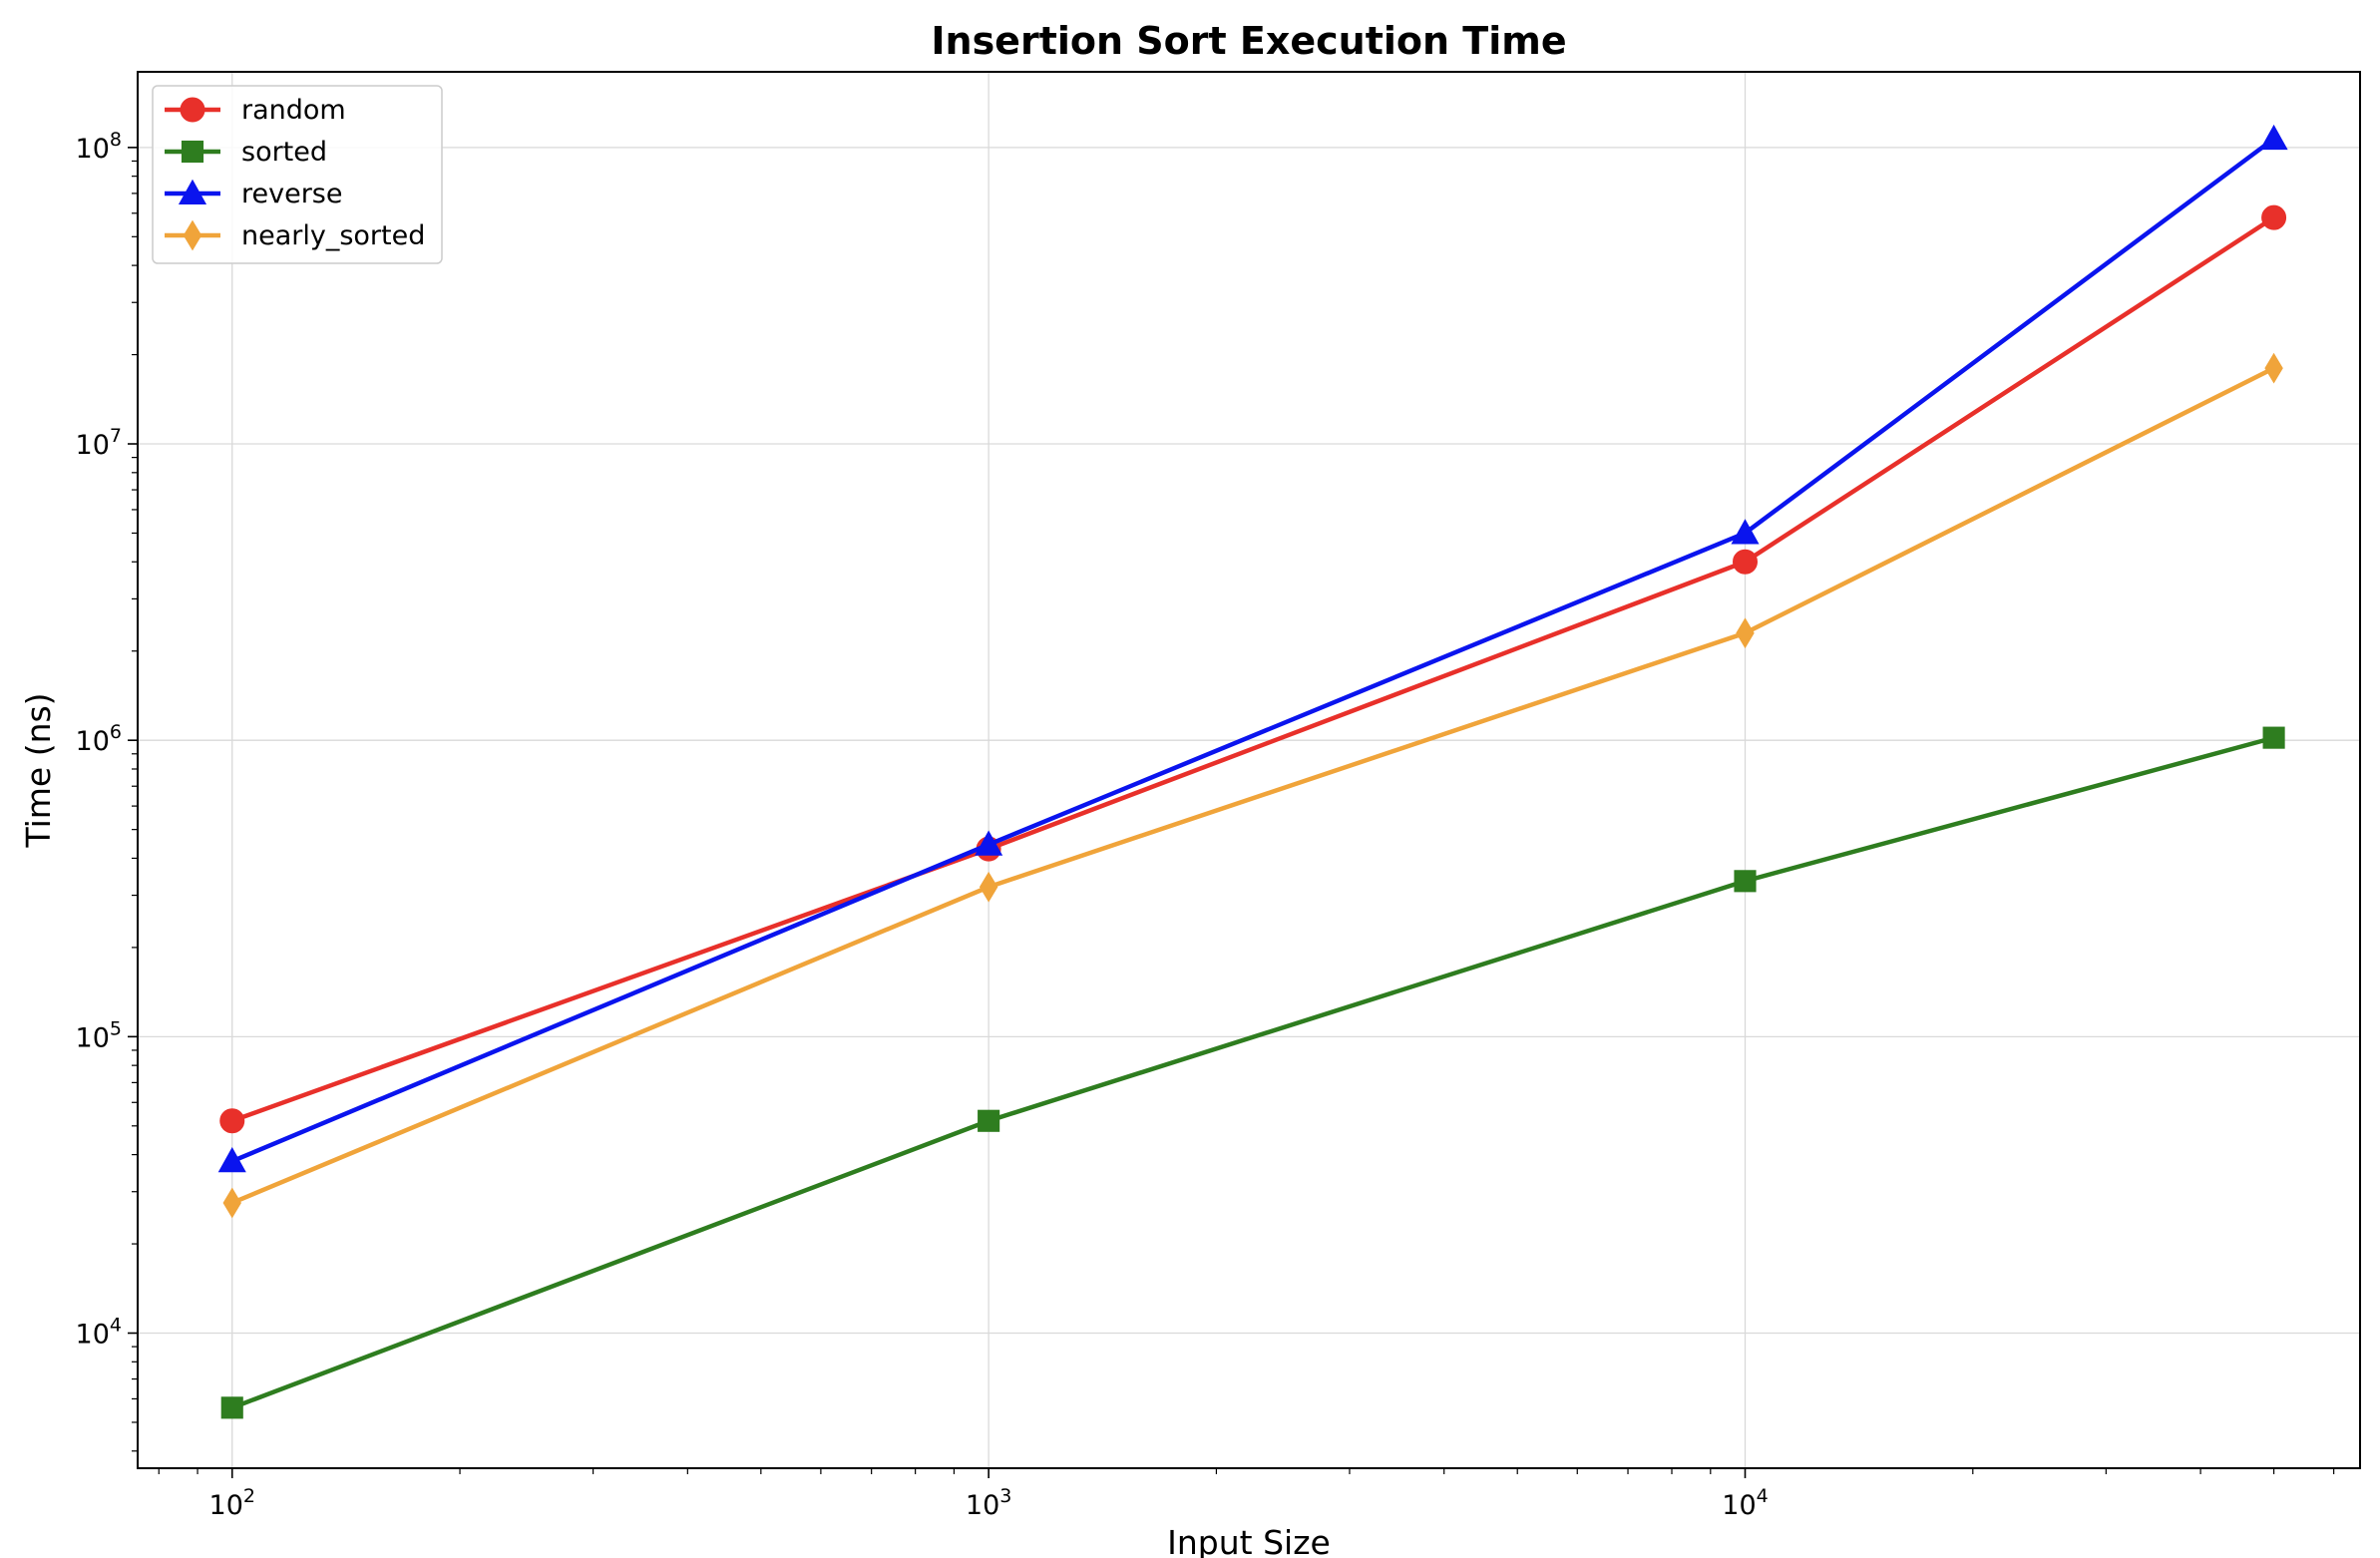 Image resolution: width=2380 pixels, height=1558 pixels. I want to click on legend-label: sorted, so click(284, 152).